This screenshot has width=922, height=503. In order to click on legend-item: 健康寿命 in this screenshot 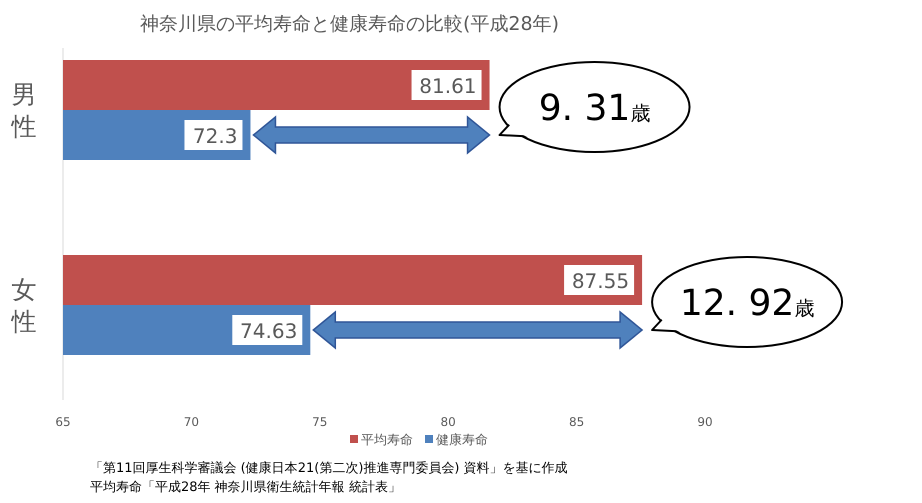, I will do `click(456, 440)`.